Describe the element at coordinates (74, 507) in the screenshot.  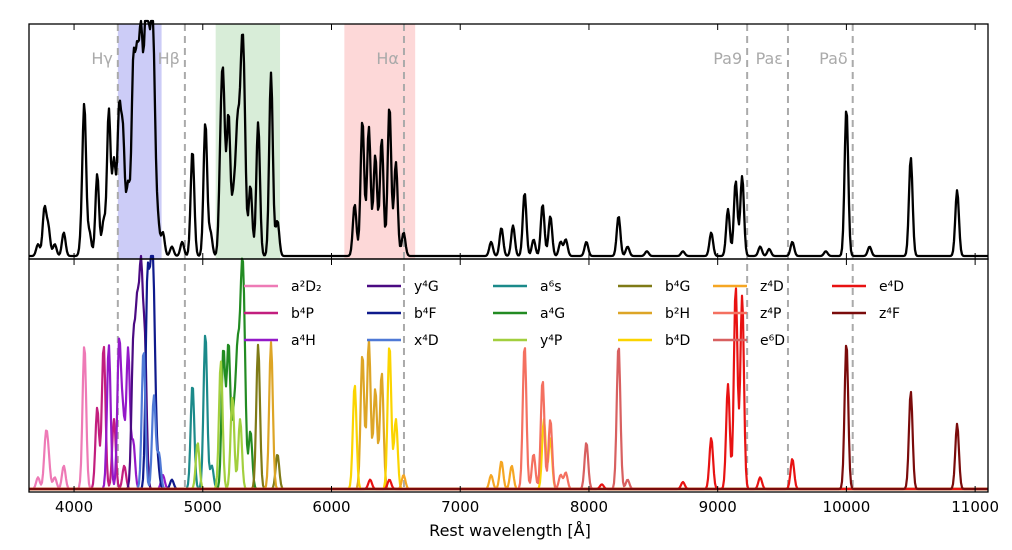
I see `x-tick-label-0: 4000` at that location.